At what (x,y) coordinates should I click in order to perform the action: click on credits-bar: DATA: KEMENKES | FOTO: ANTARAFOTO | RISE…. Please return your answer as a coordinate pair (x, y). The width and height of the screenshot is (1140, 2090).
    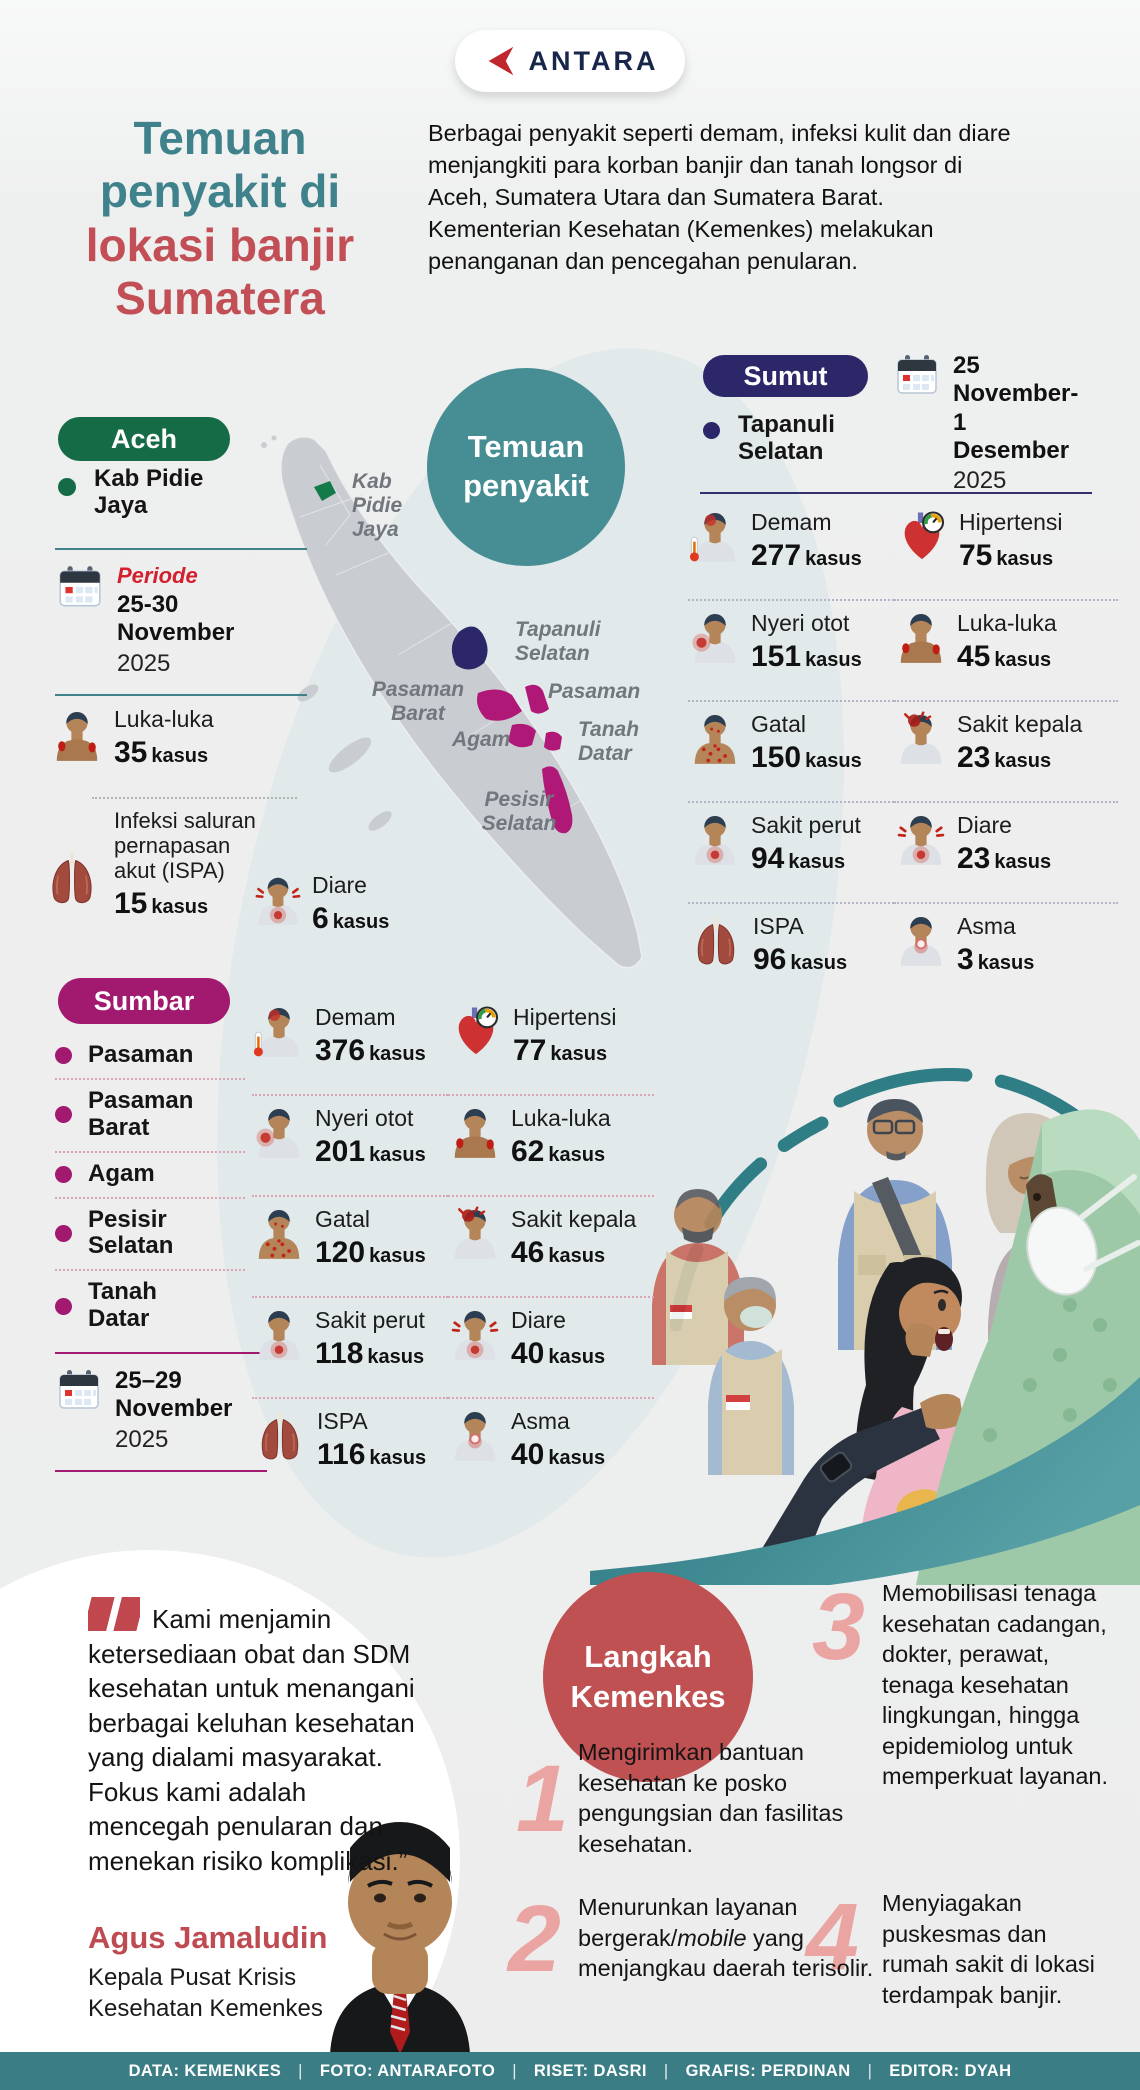
    Looking at the image, I should click on (570, 2071).